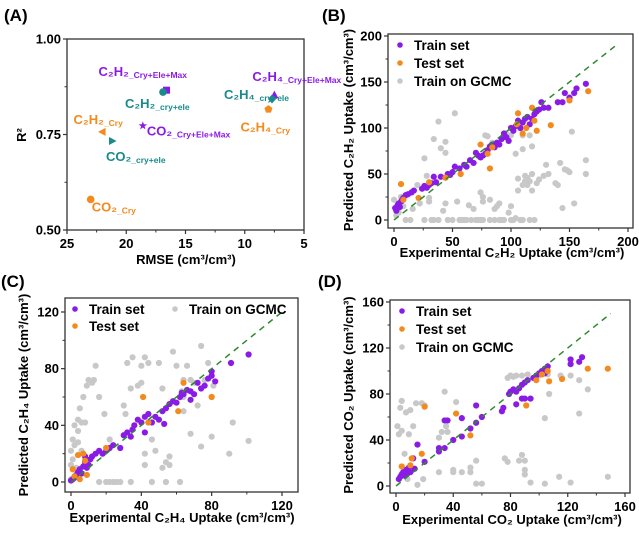 The image size is (639, 536). I want to click on panel-b-x-tick-label: 150, so click(570, 241).